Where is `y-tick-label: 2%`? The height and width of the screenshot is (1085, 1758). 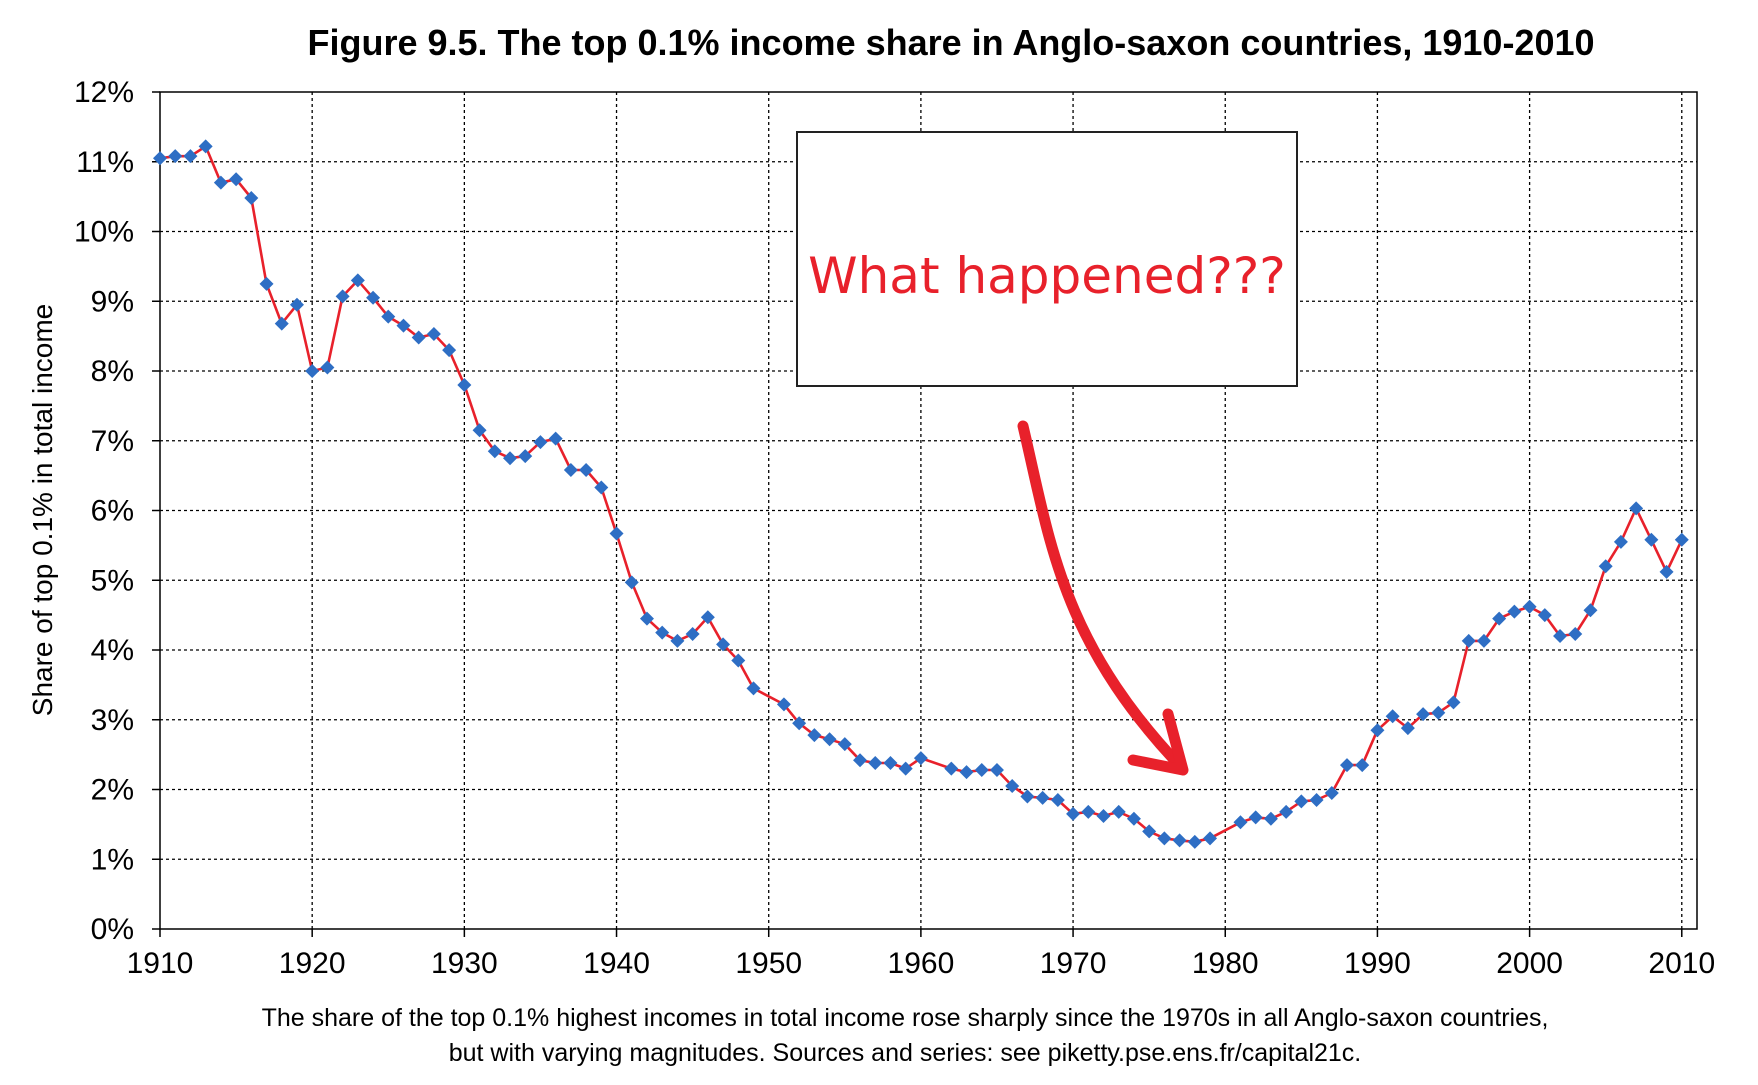
y-tick-label: 2% is located at coordinates (112, 790).